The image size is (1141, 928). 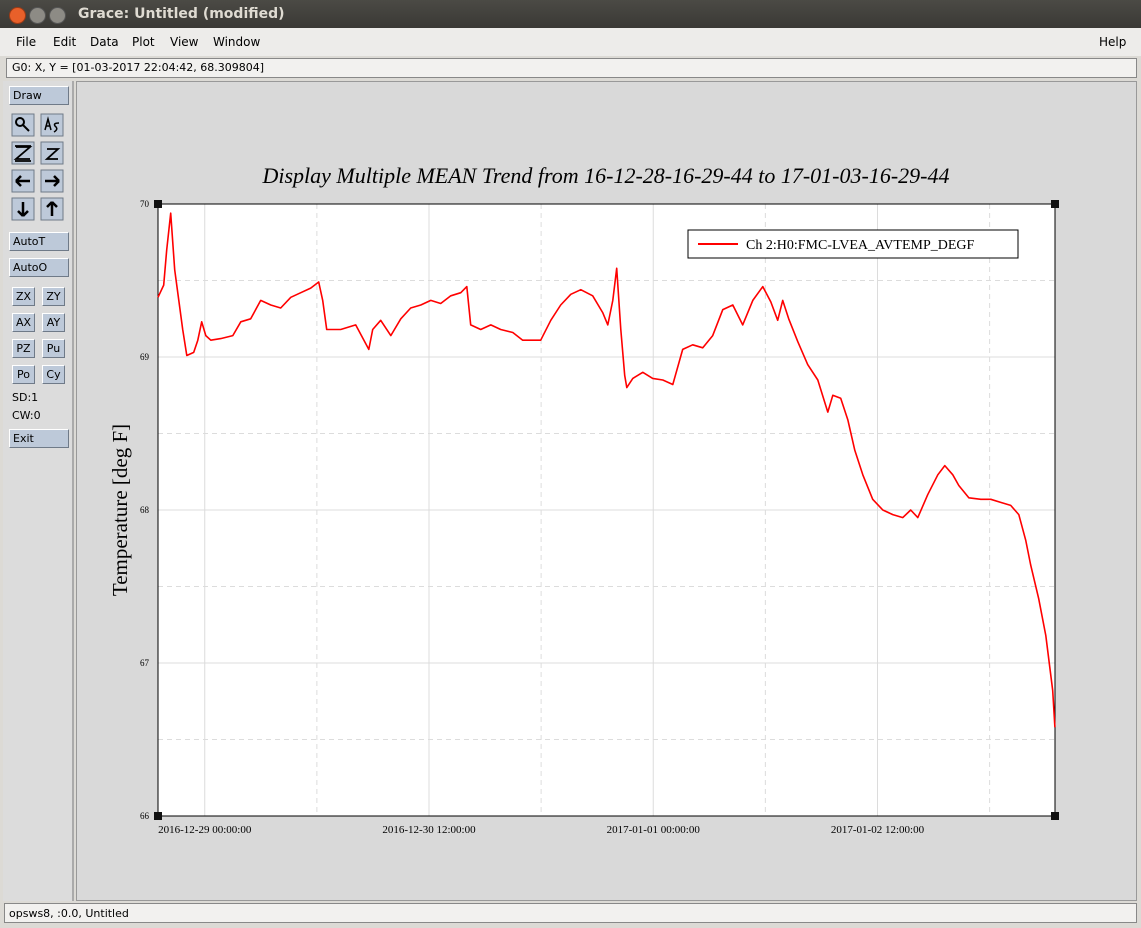 What do you see at coordinates (237, 42) in the screenshot?
I see `menu-item: Window` at bounding box center [237, 42].